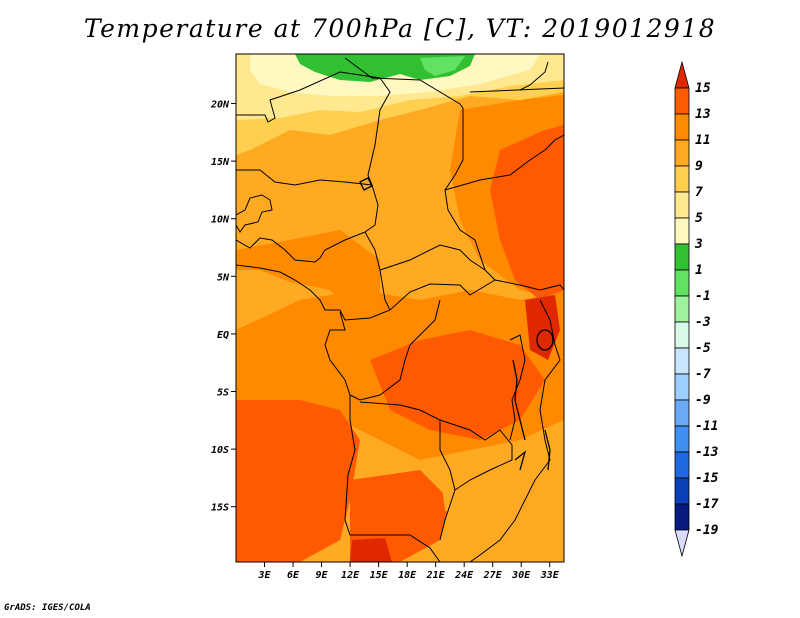 This screenshot has width=800, height=618. I want to click on colorbar-label: 7, so click(699, 192).